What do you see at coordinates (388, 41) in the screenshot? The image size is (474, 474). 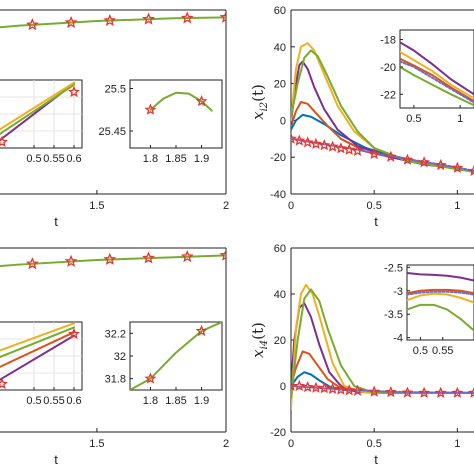 I see `inset-y-tick-label: -18` at bounding box center [388, 41].